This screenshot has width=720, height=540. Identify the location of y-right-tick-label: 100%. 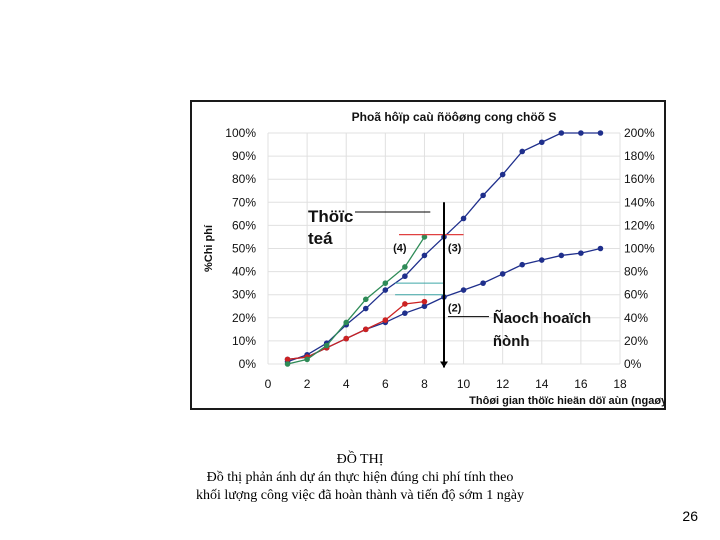
(639, 249).